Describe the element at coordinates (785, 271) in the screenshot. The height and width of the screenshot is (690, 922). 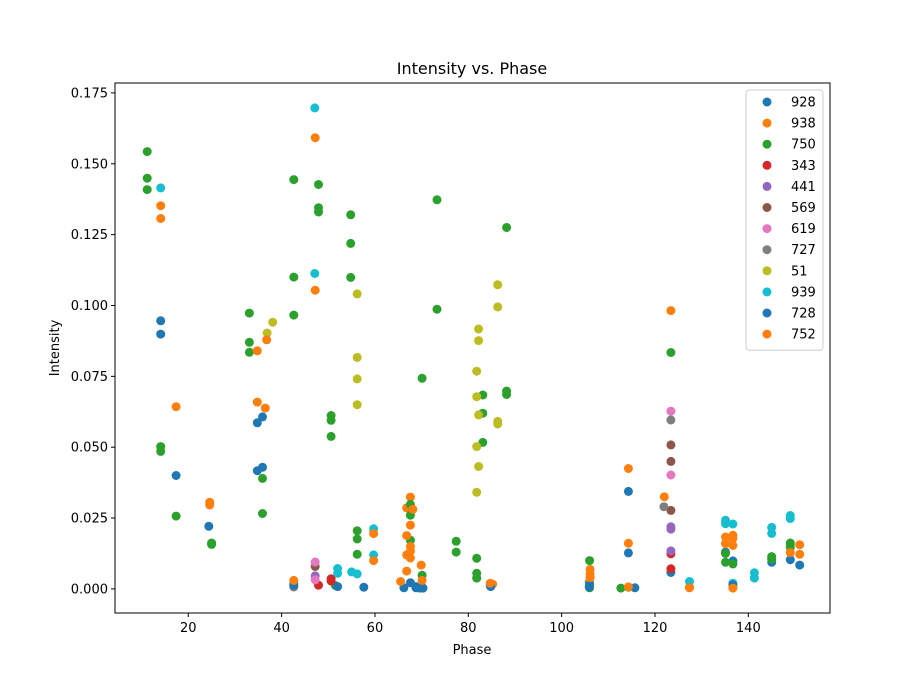
I see `legend-item: 51` at that location.